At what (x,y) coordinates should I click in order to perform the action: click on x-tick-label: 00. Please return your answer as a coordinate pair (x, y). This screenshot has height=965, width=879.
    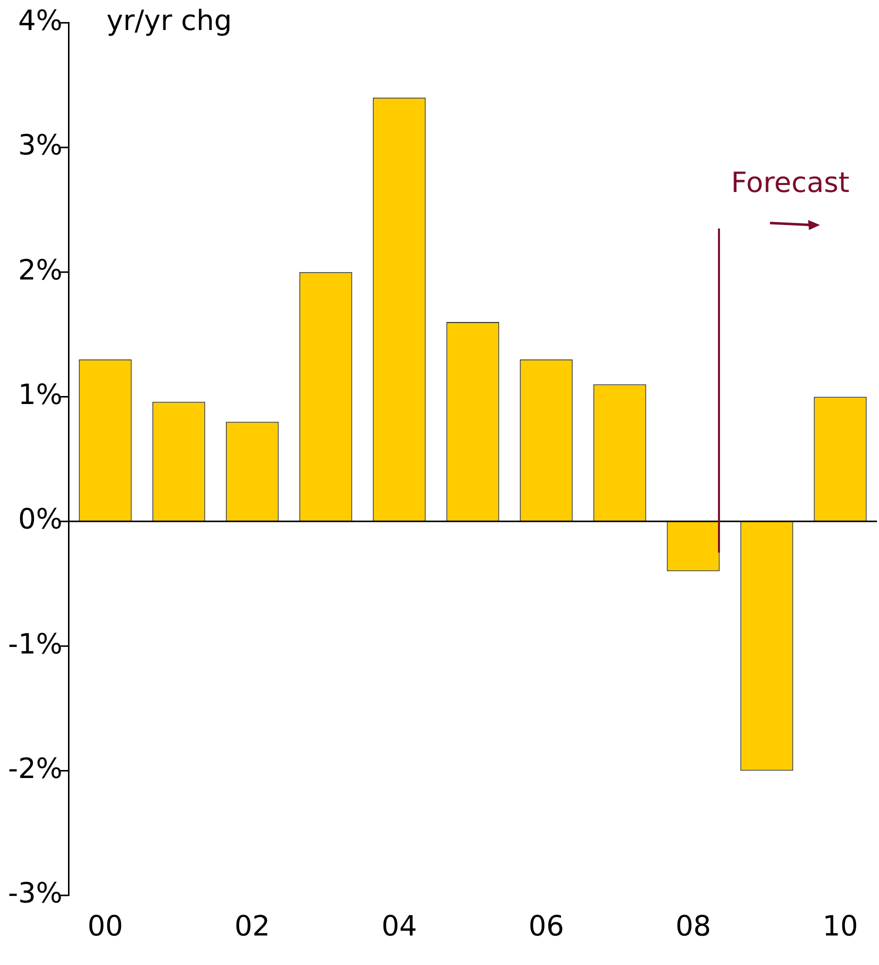
    Looking at the image, I should click on (105, 925).